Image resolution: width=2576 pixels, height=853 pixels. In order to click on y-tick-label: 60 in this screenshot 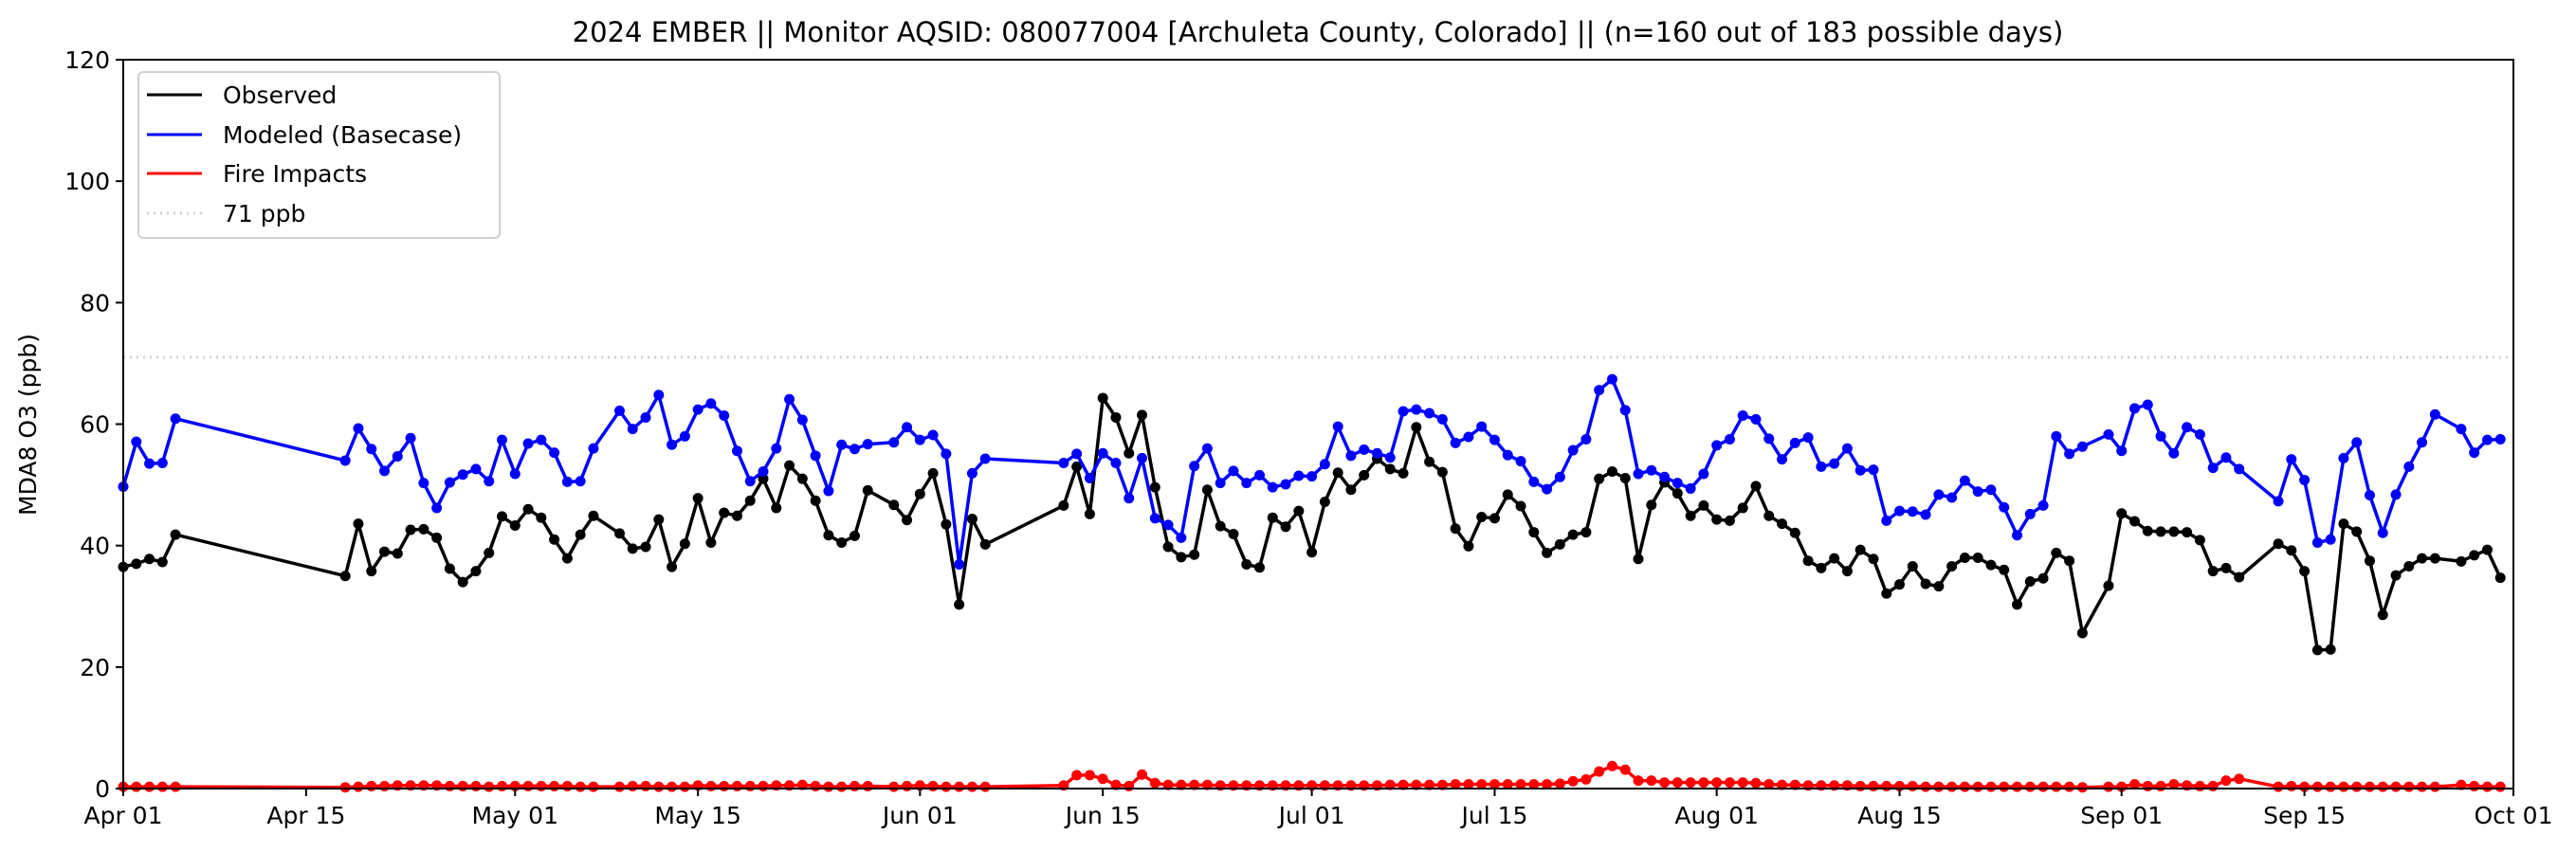, I will do `click(95, 425)`.